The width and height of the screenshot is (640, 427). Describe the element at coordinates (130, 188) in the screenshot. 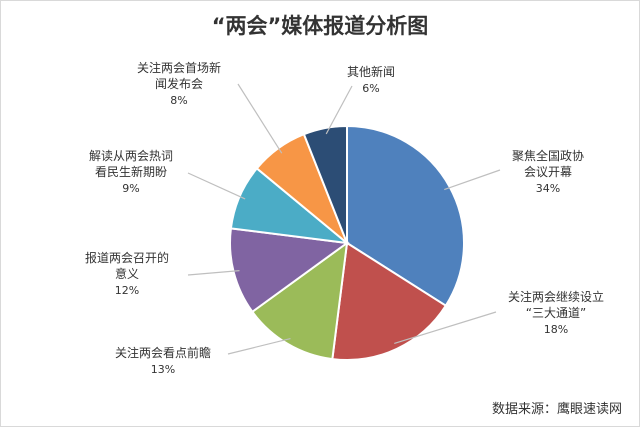

I see `slice-percent: 9%` at that location.